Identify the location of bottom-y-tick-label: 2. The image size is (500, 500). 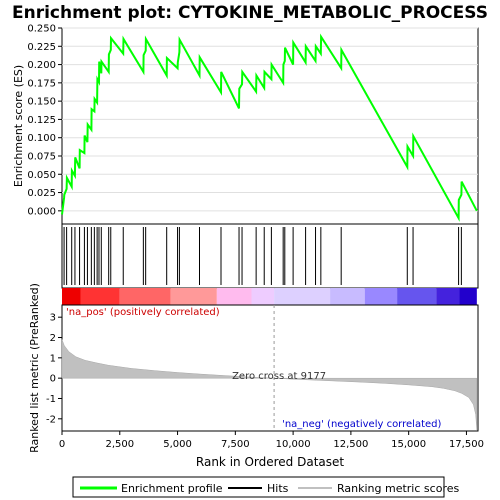
(53, 338).